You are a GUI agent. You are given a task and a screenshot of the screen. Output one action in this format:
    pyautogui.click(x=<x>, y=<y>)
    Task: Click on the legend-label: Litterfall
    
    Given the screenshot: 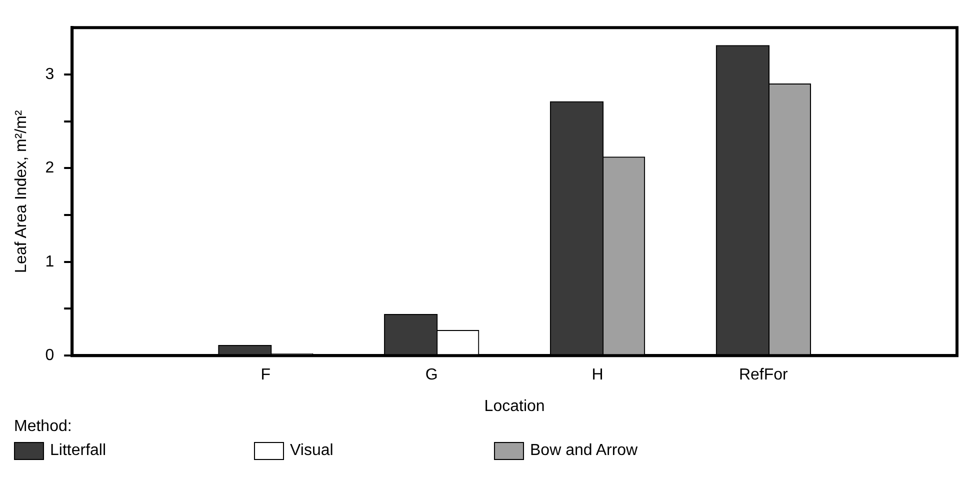 What is the action you would take?
    pyautogui.click(x=78, y=451)
    